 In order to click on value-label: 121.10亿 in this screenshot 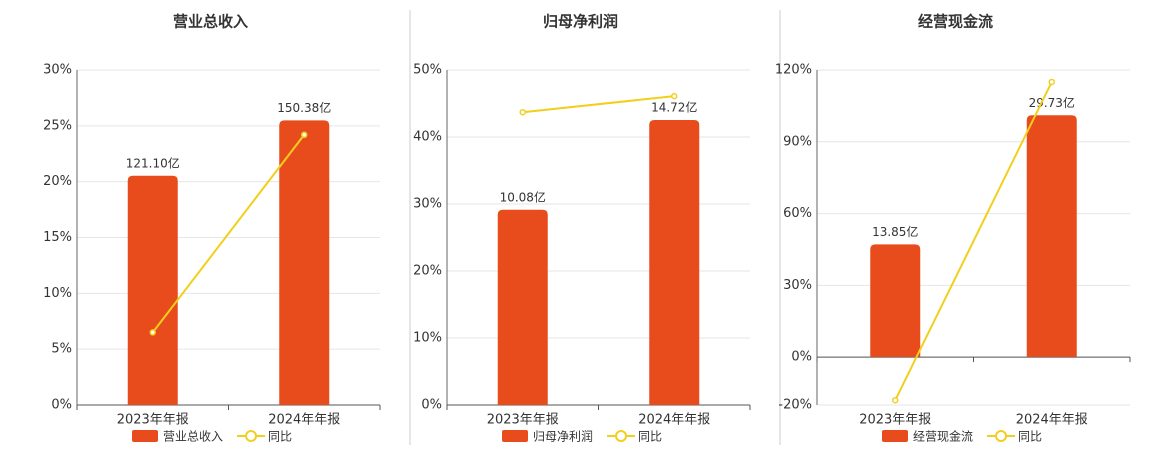, I will do `click(153, 162)`.